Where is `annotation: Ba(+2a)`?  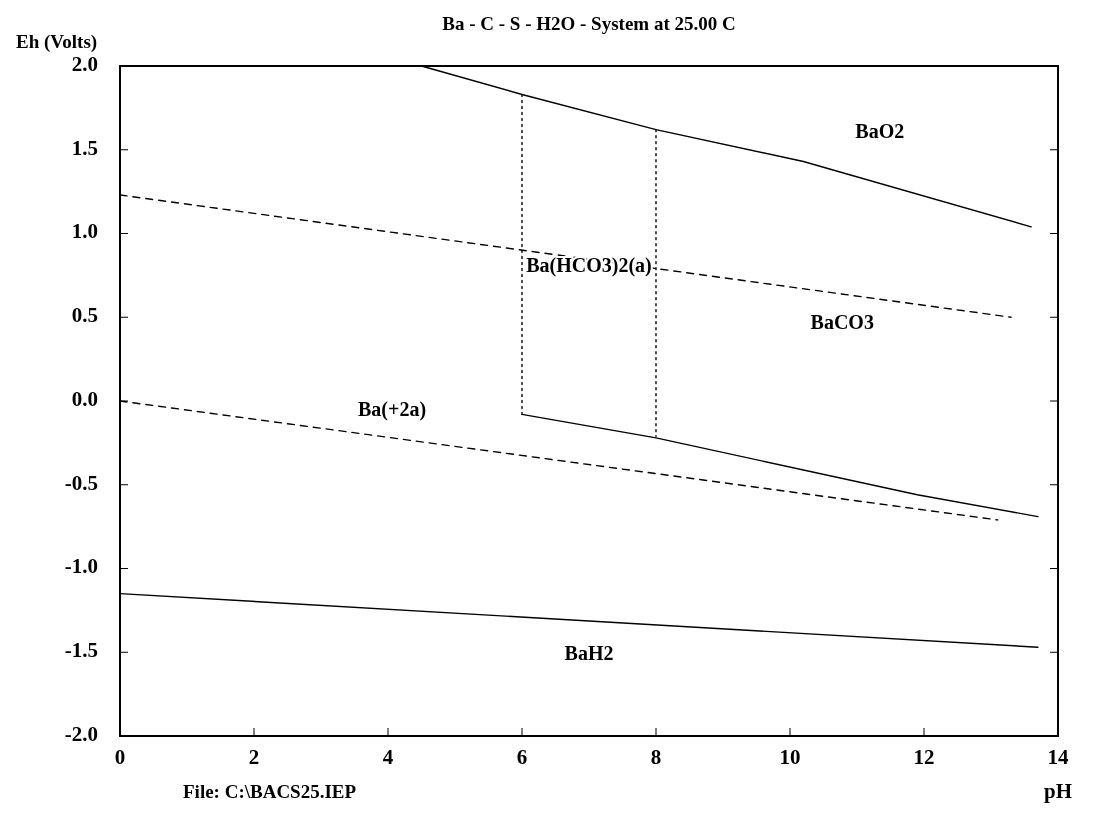
annotation: Ba(+2a) is located at coordinates (392, 409).